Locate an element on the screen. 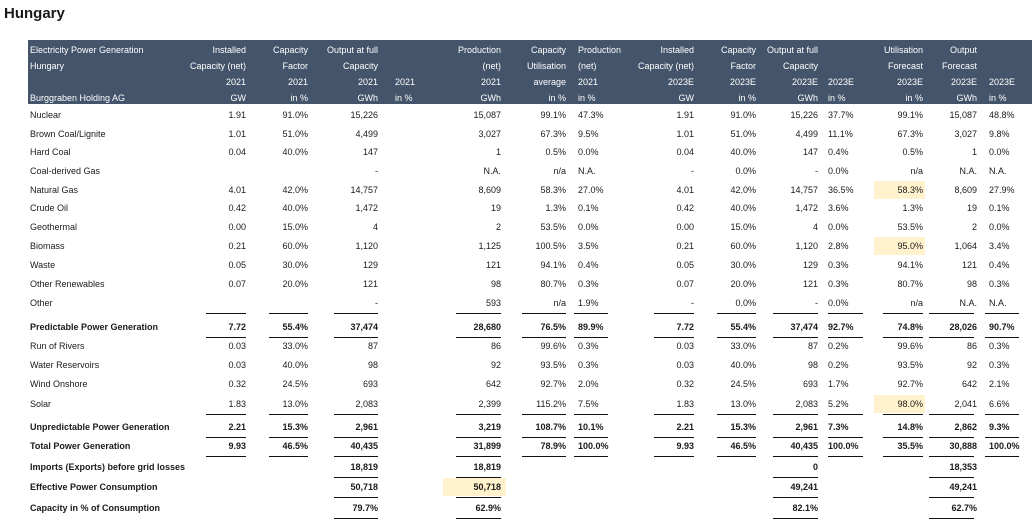  table-cell: 15,226 is located at coordinates (804, 115).